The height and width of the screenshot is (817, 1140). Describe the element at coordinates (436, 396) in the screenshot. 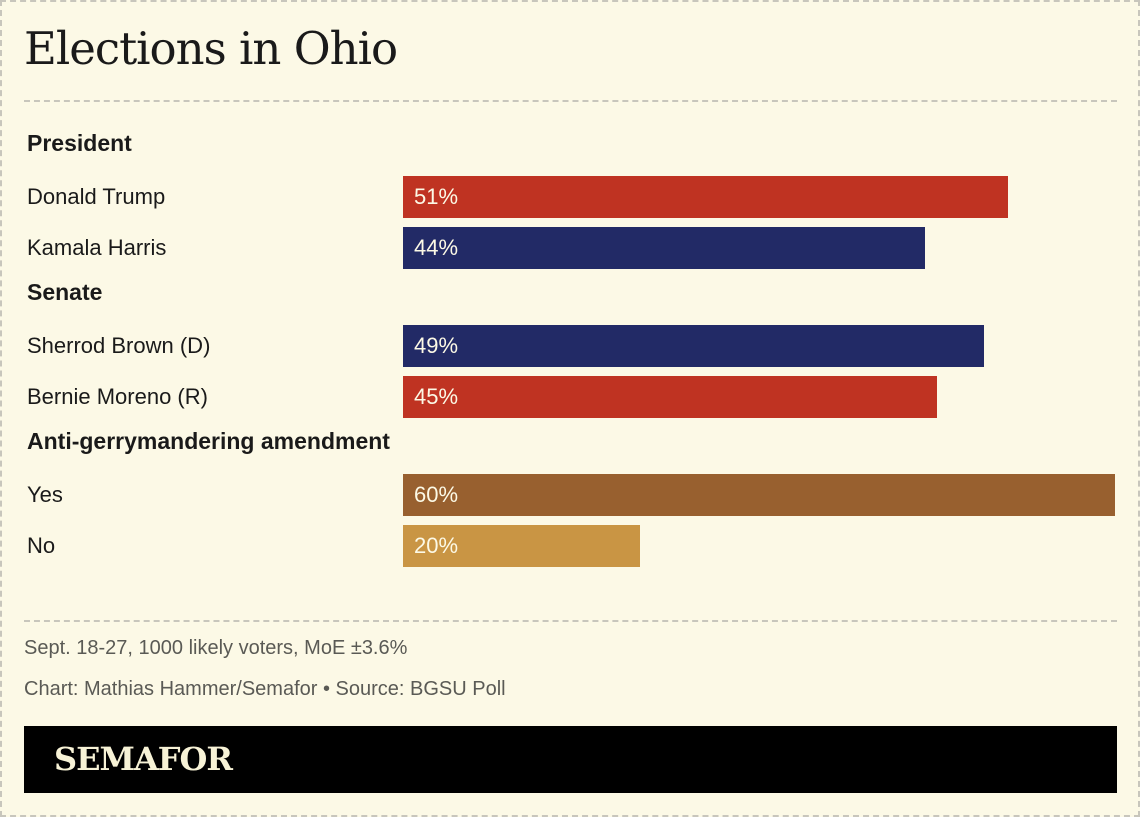

I see `bar-value-label: 45%` at that location.